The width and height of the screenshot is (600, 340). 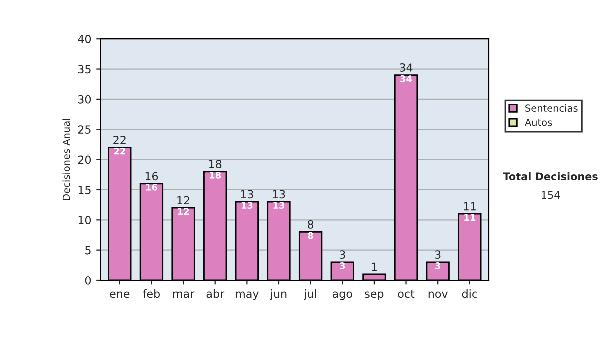 What do you see at coordinates (552, 108) in the screenshot?
I see `legend-label: Sentencias` at bounding box center [552, 108].